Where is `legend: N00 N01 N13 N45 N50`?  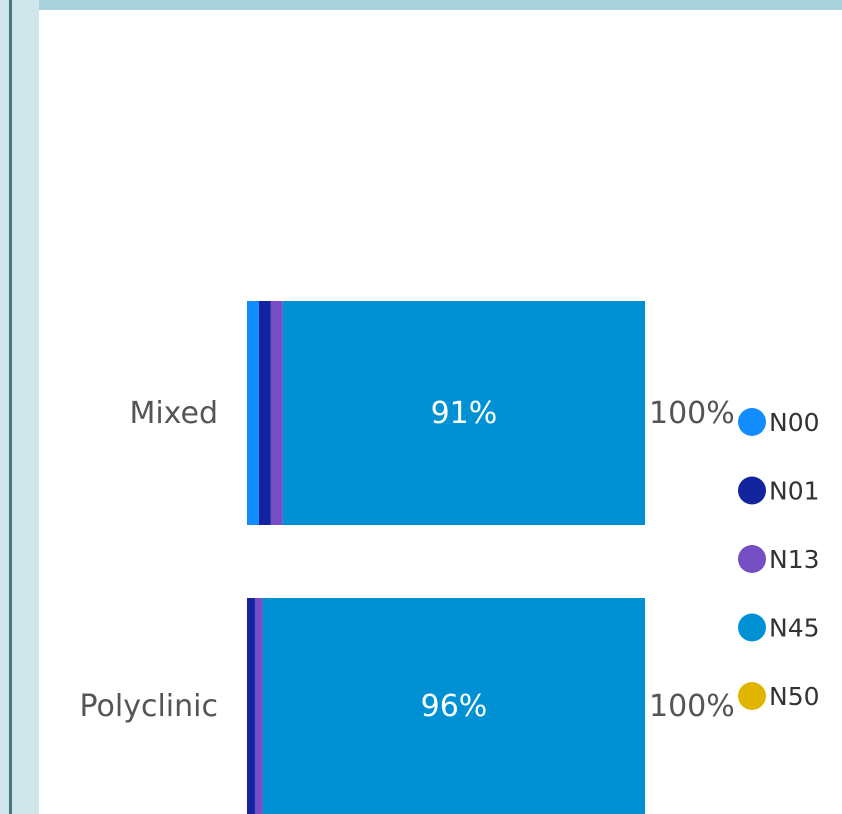 legend: N00 N01 N13 N45 N50 is located at coordinates (779, 559).